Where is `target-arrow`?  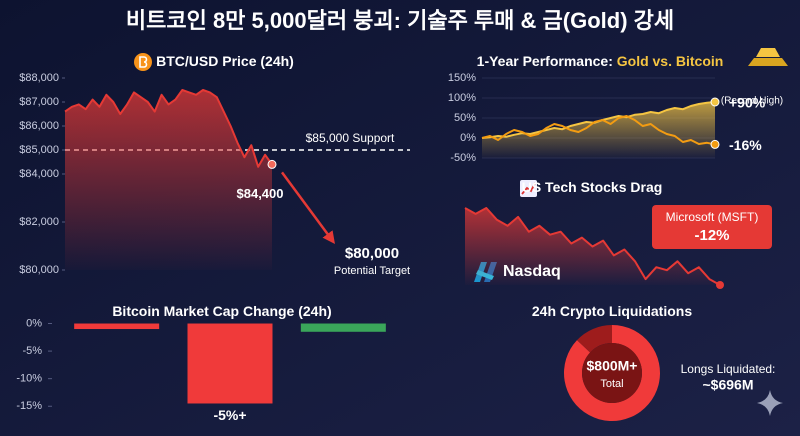 target-arrow is located at coordinates (307, 208).